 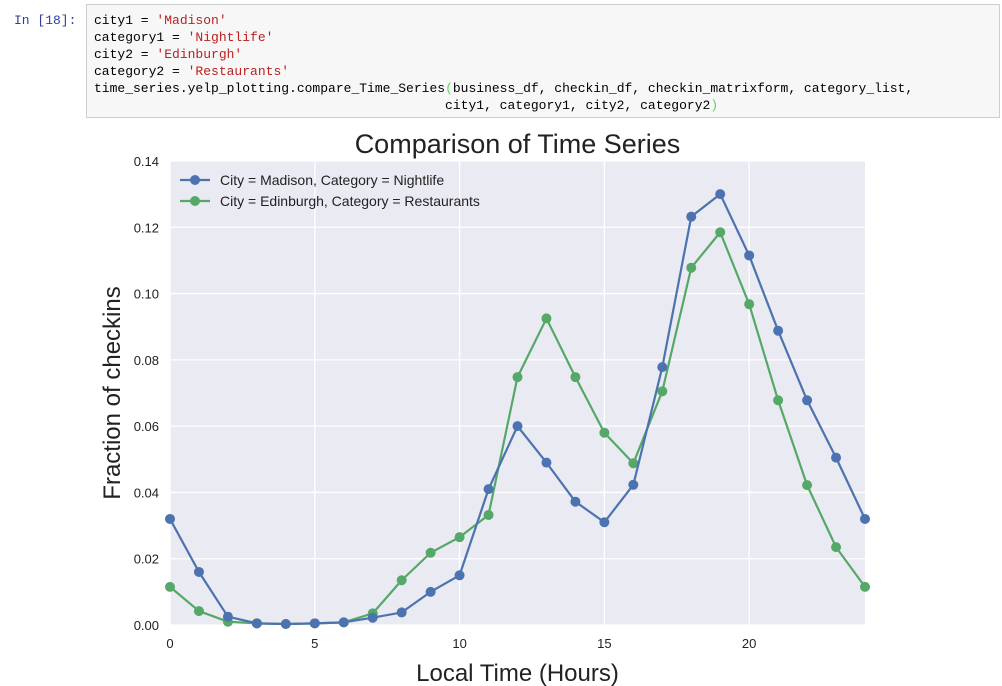 What do you see at coordinates (332, 180) in the screenshot?
I see `legend-label: City = Madison, Category = Nightlife` at bounding box center [332, 180].